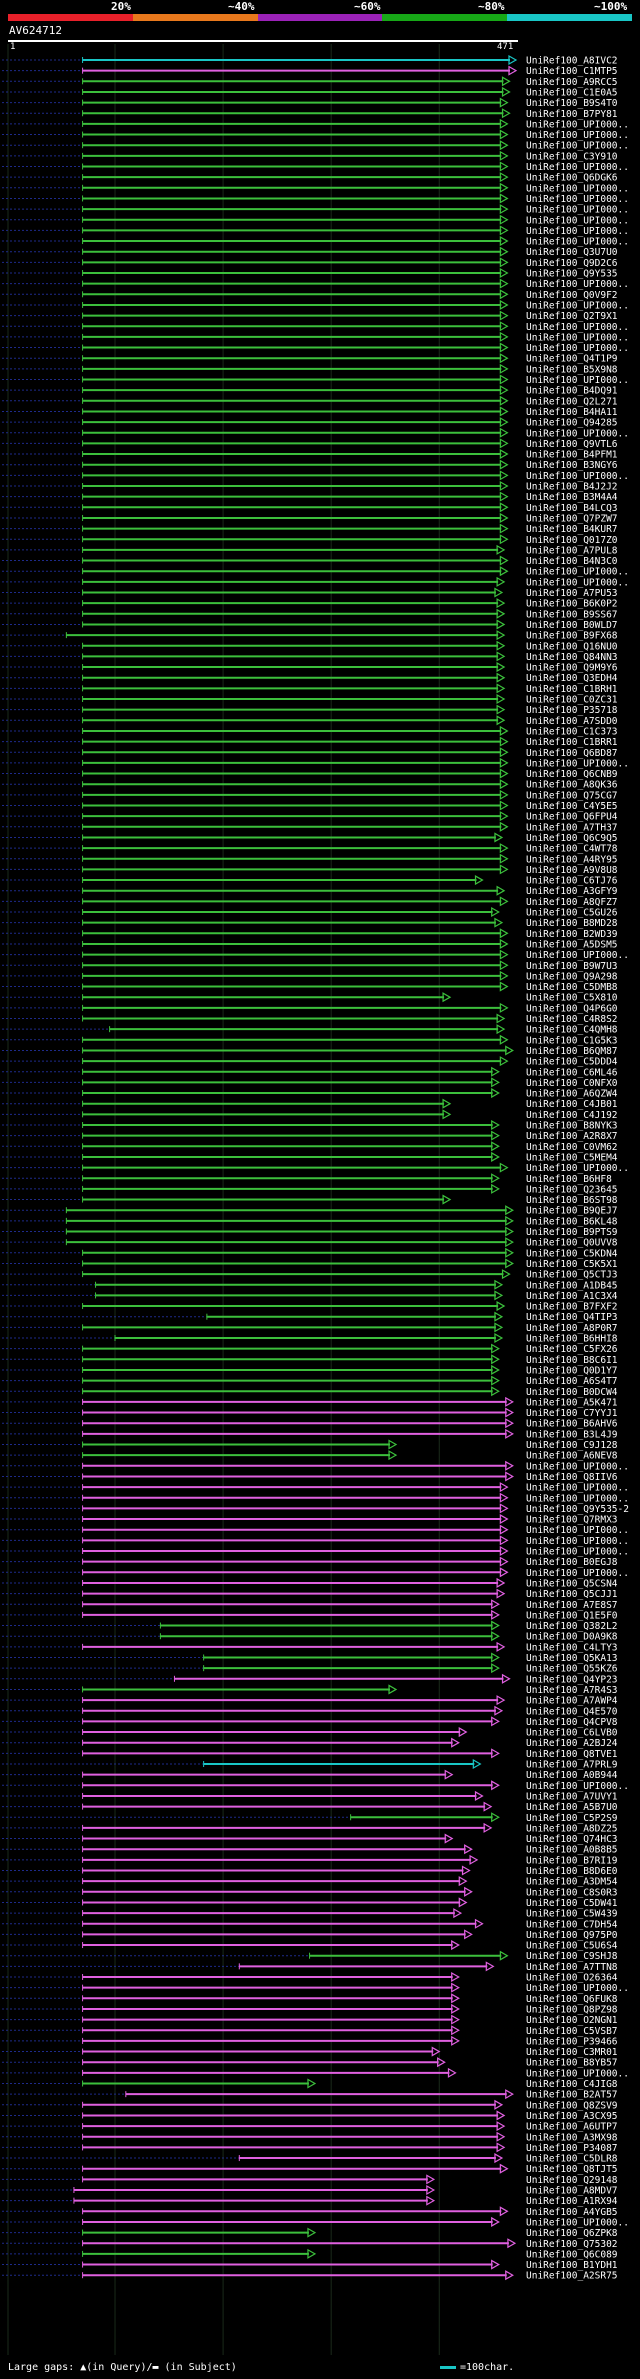  What do you see at coordinates (310, 1285) in the screenshot?
I see `hit-row: UniRef100_A1DB45` at bounding box center [310, 1285].